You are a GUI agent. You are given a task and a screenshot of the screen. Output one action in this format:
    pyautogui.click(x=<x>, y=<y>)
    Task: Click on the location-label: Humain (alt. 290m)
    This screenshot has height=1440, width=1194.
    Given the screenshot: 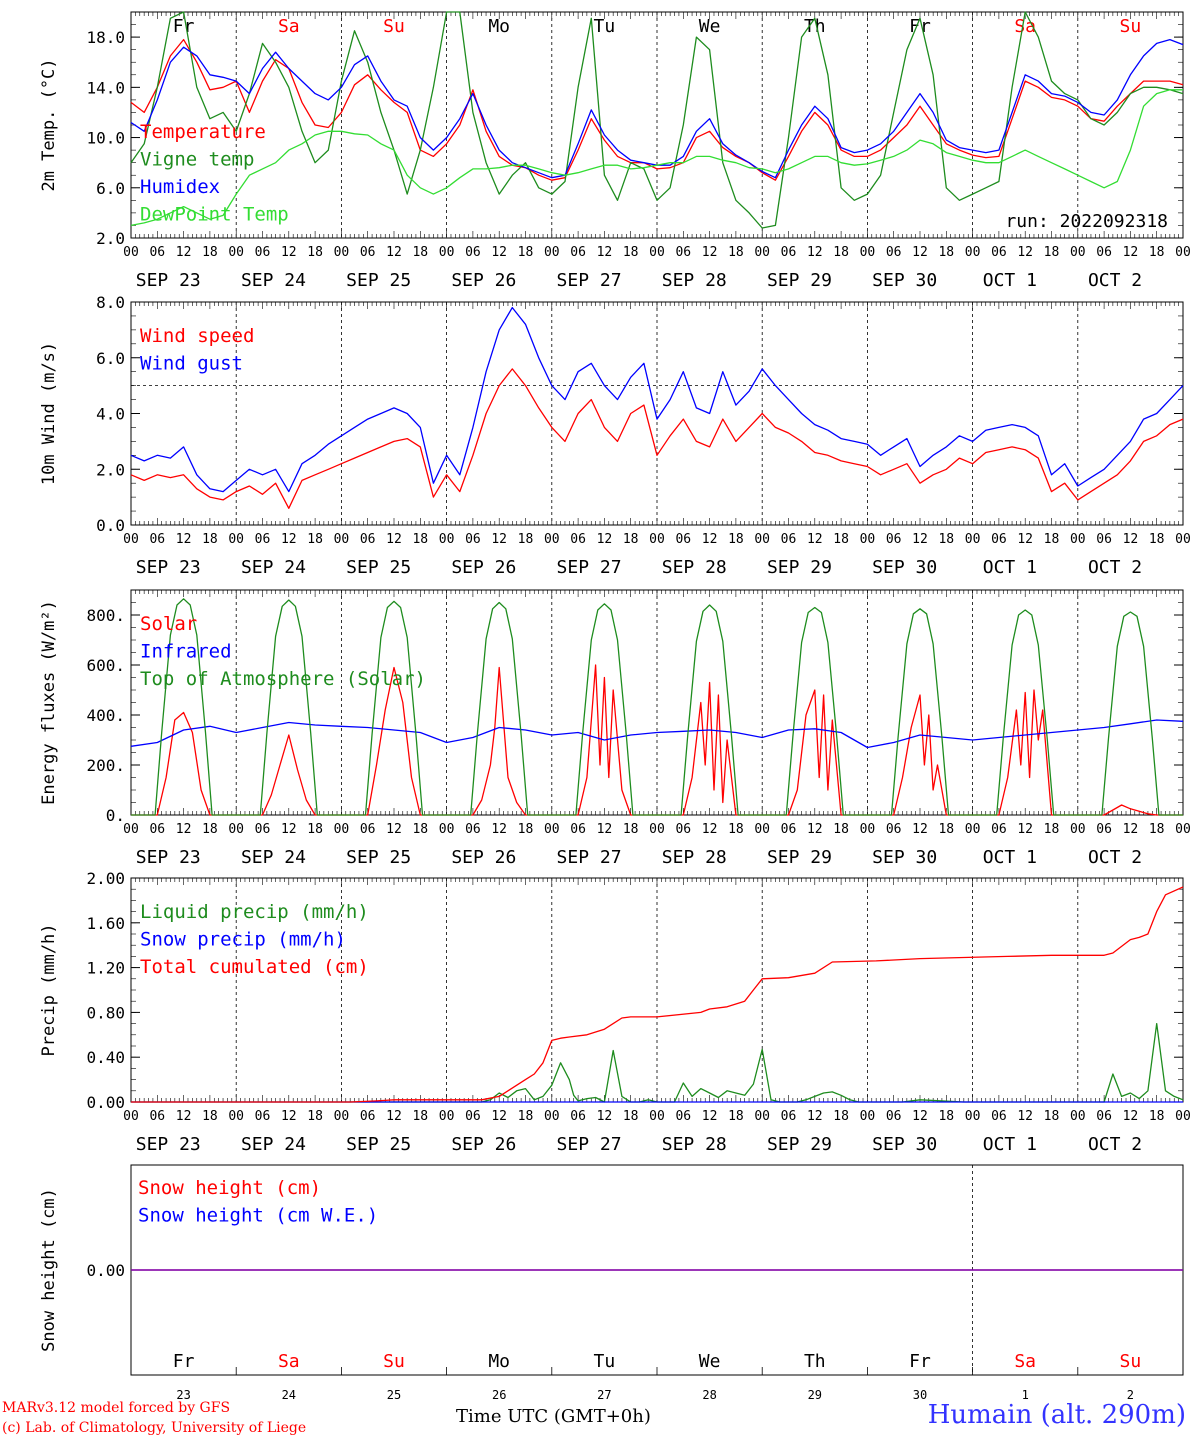 What is the action you would take?
    pyautogui.click(x=1056, y=1415)
    